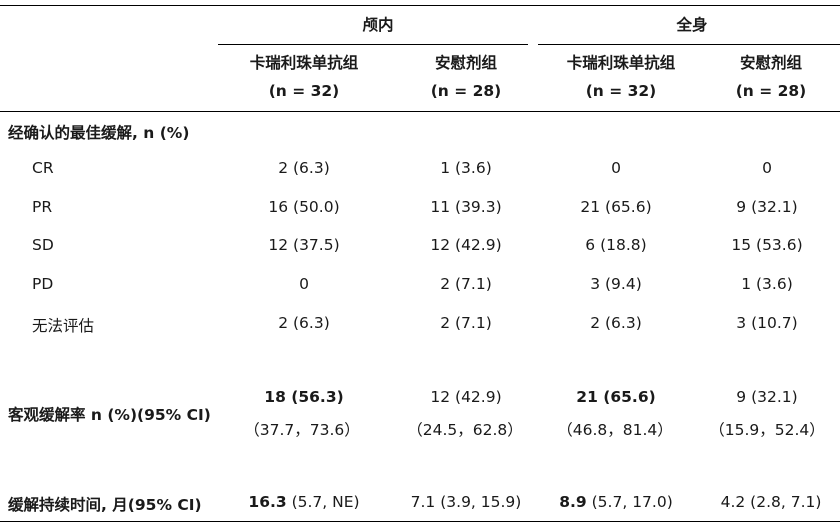 The image size is (840, 529). Describe the element at coordinates (616, 284) in the screenshot. I see `table-cell: 3 (9.4)` at that location.